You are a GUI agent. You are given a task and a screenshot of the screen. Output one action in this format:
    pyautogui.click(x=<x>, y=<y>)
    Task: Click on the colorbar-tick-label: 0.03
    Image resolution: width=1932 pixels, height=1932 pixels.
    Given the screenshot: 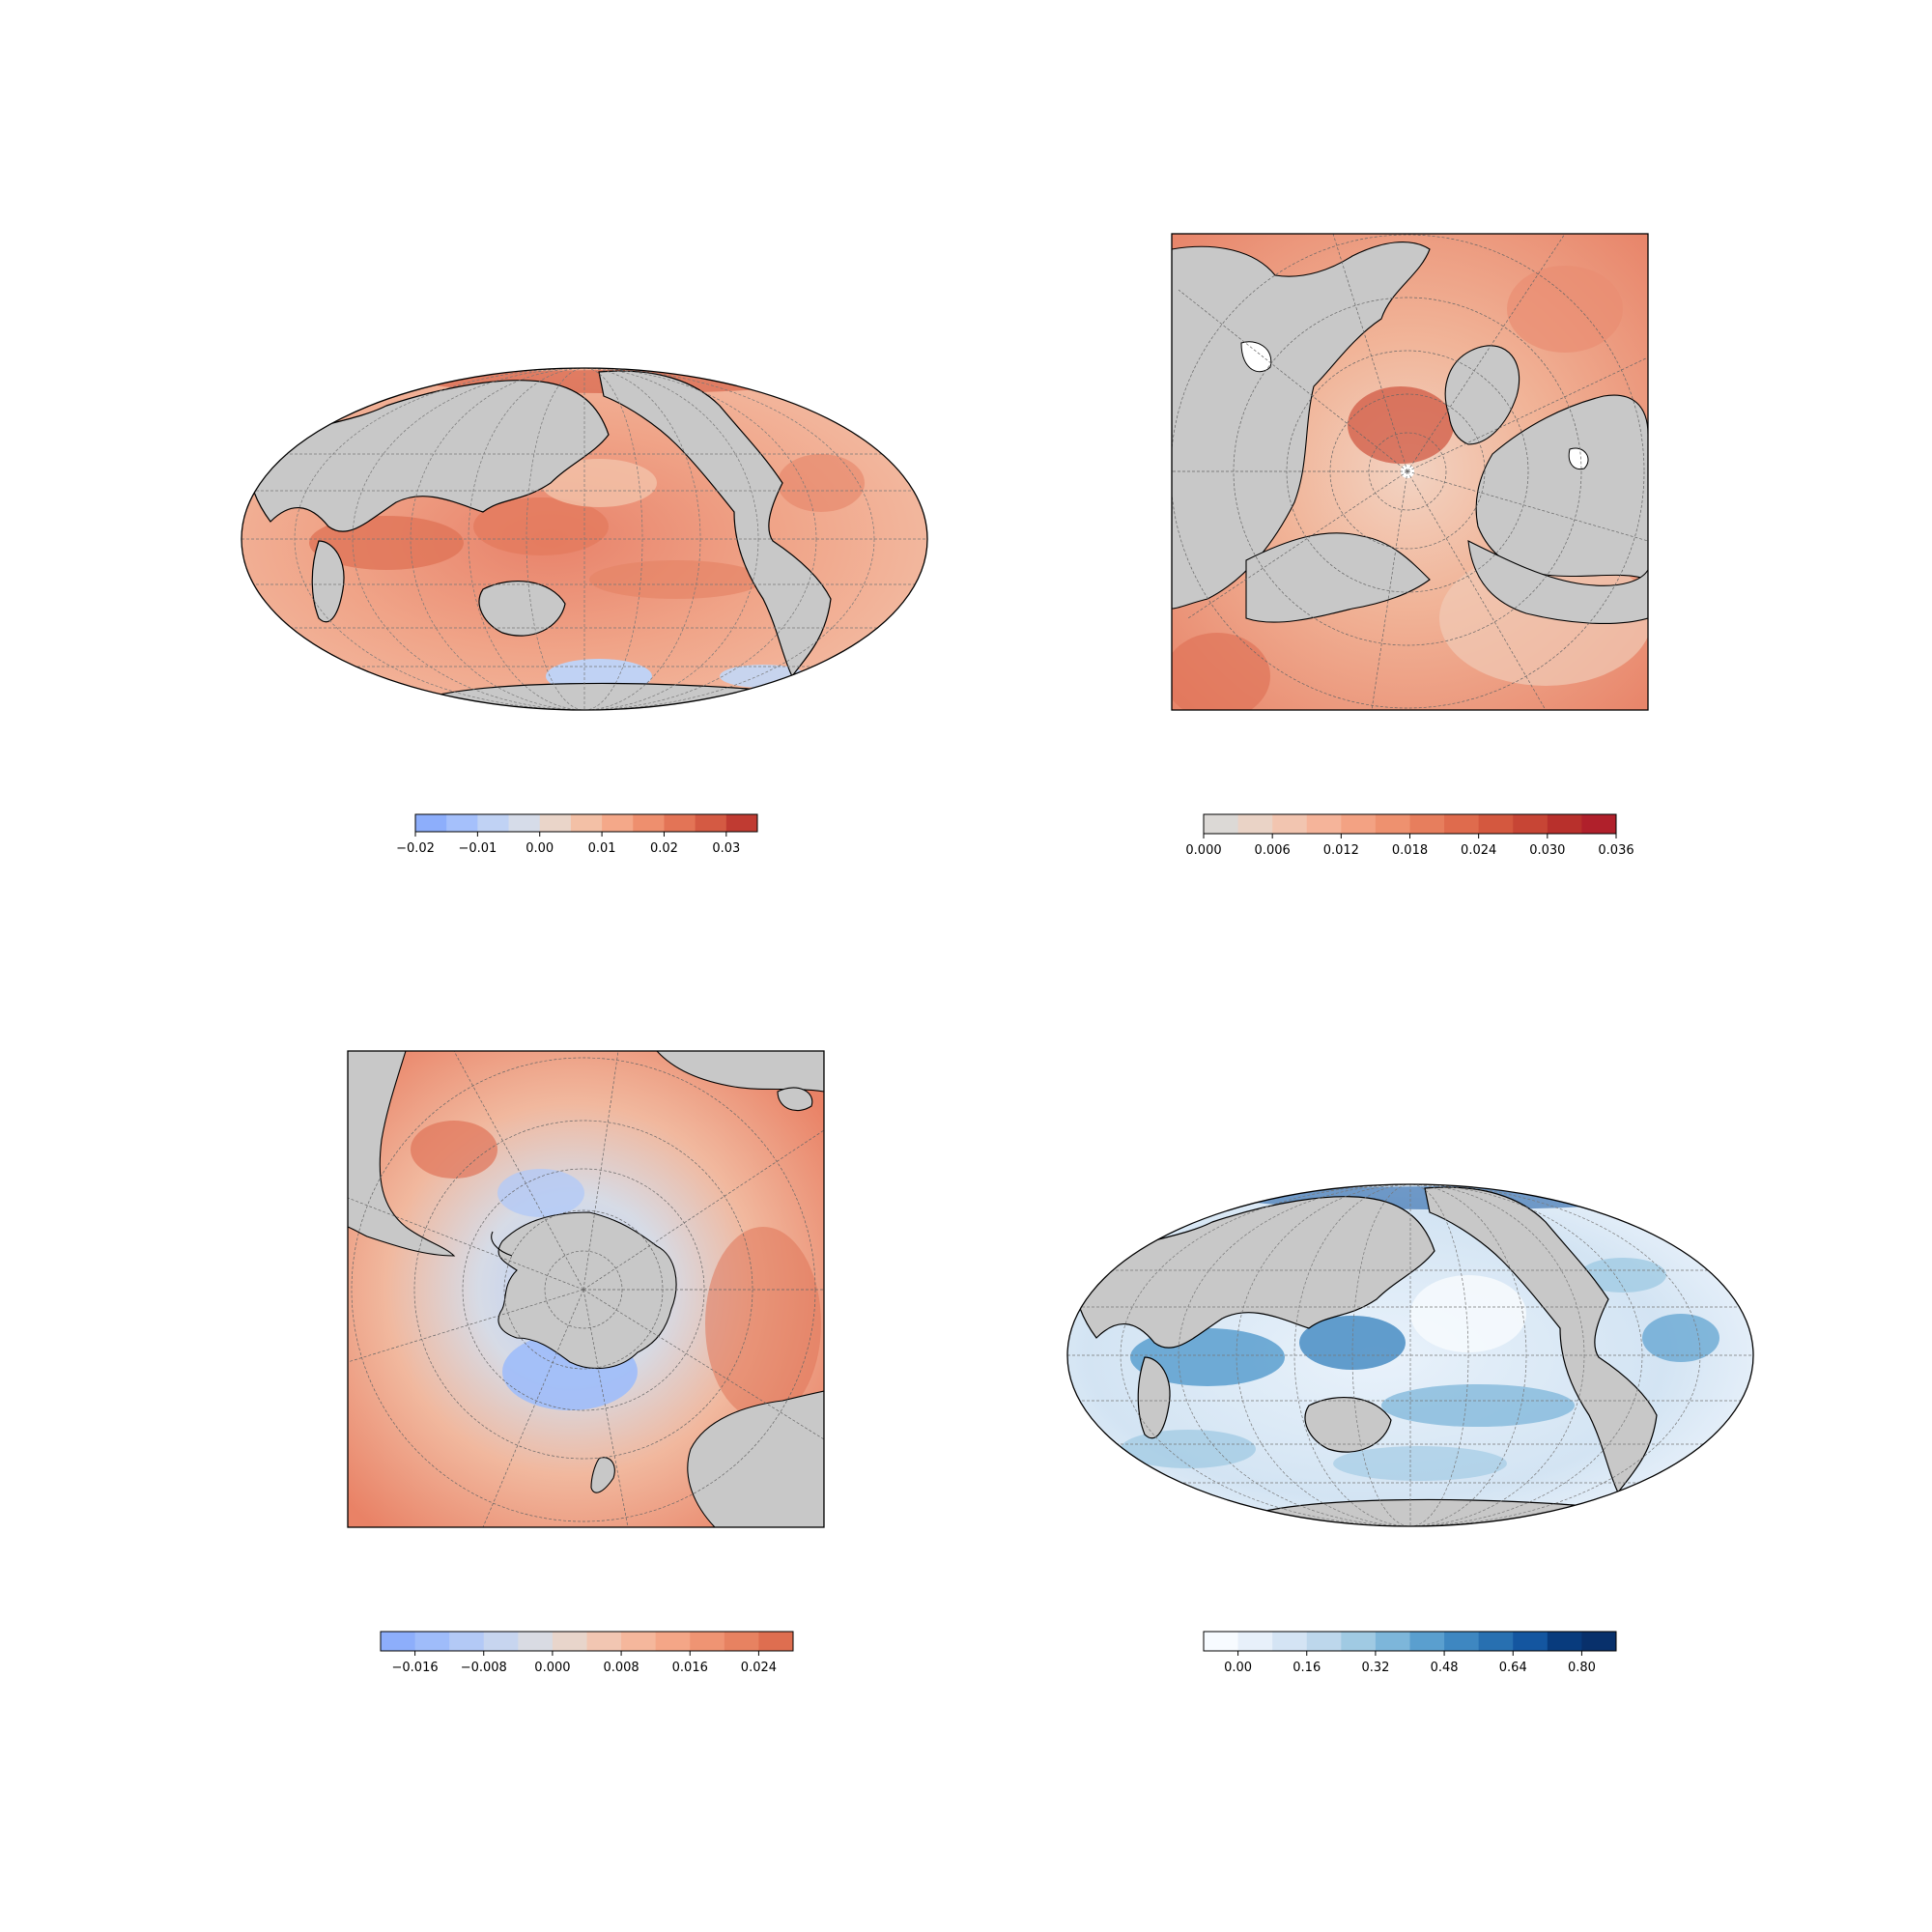 What is the action you would take?
    pyautogui.click(x=726, y=848)
    